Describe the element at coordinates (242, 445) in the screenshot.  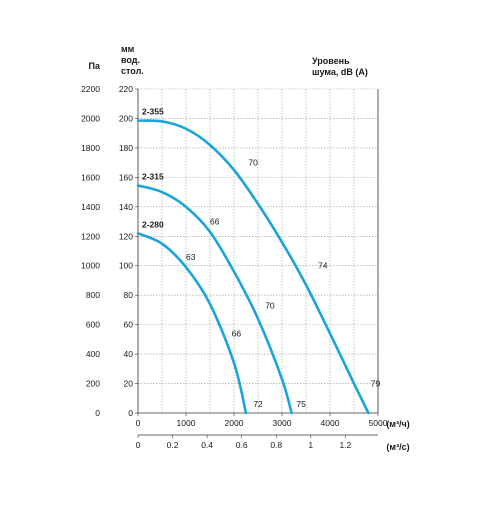
I see `x-tick-label-m3s: 0.6` at that location.